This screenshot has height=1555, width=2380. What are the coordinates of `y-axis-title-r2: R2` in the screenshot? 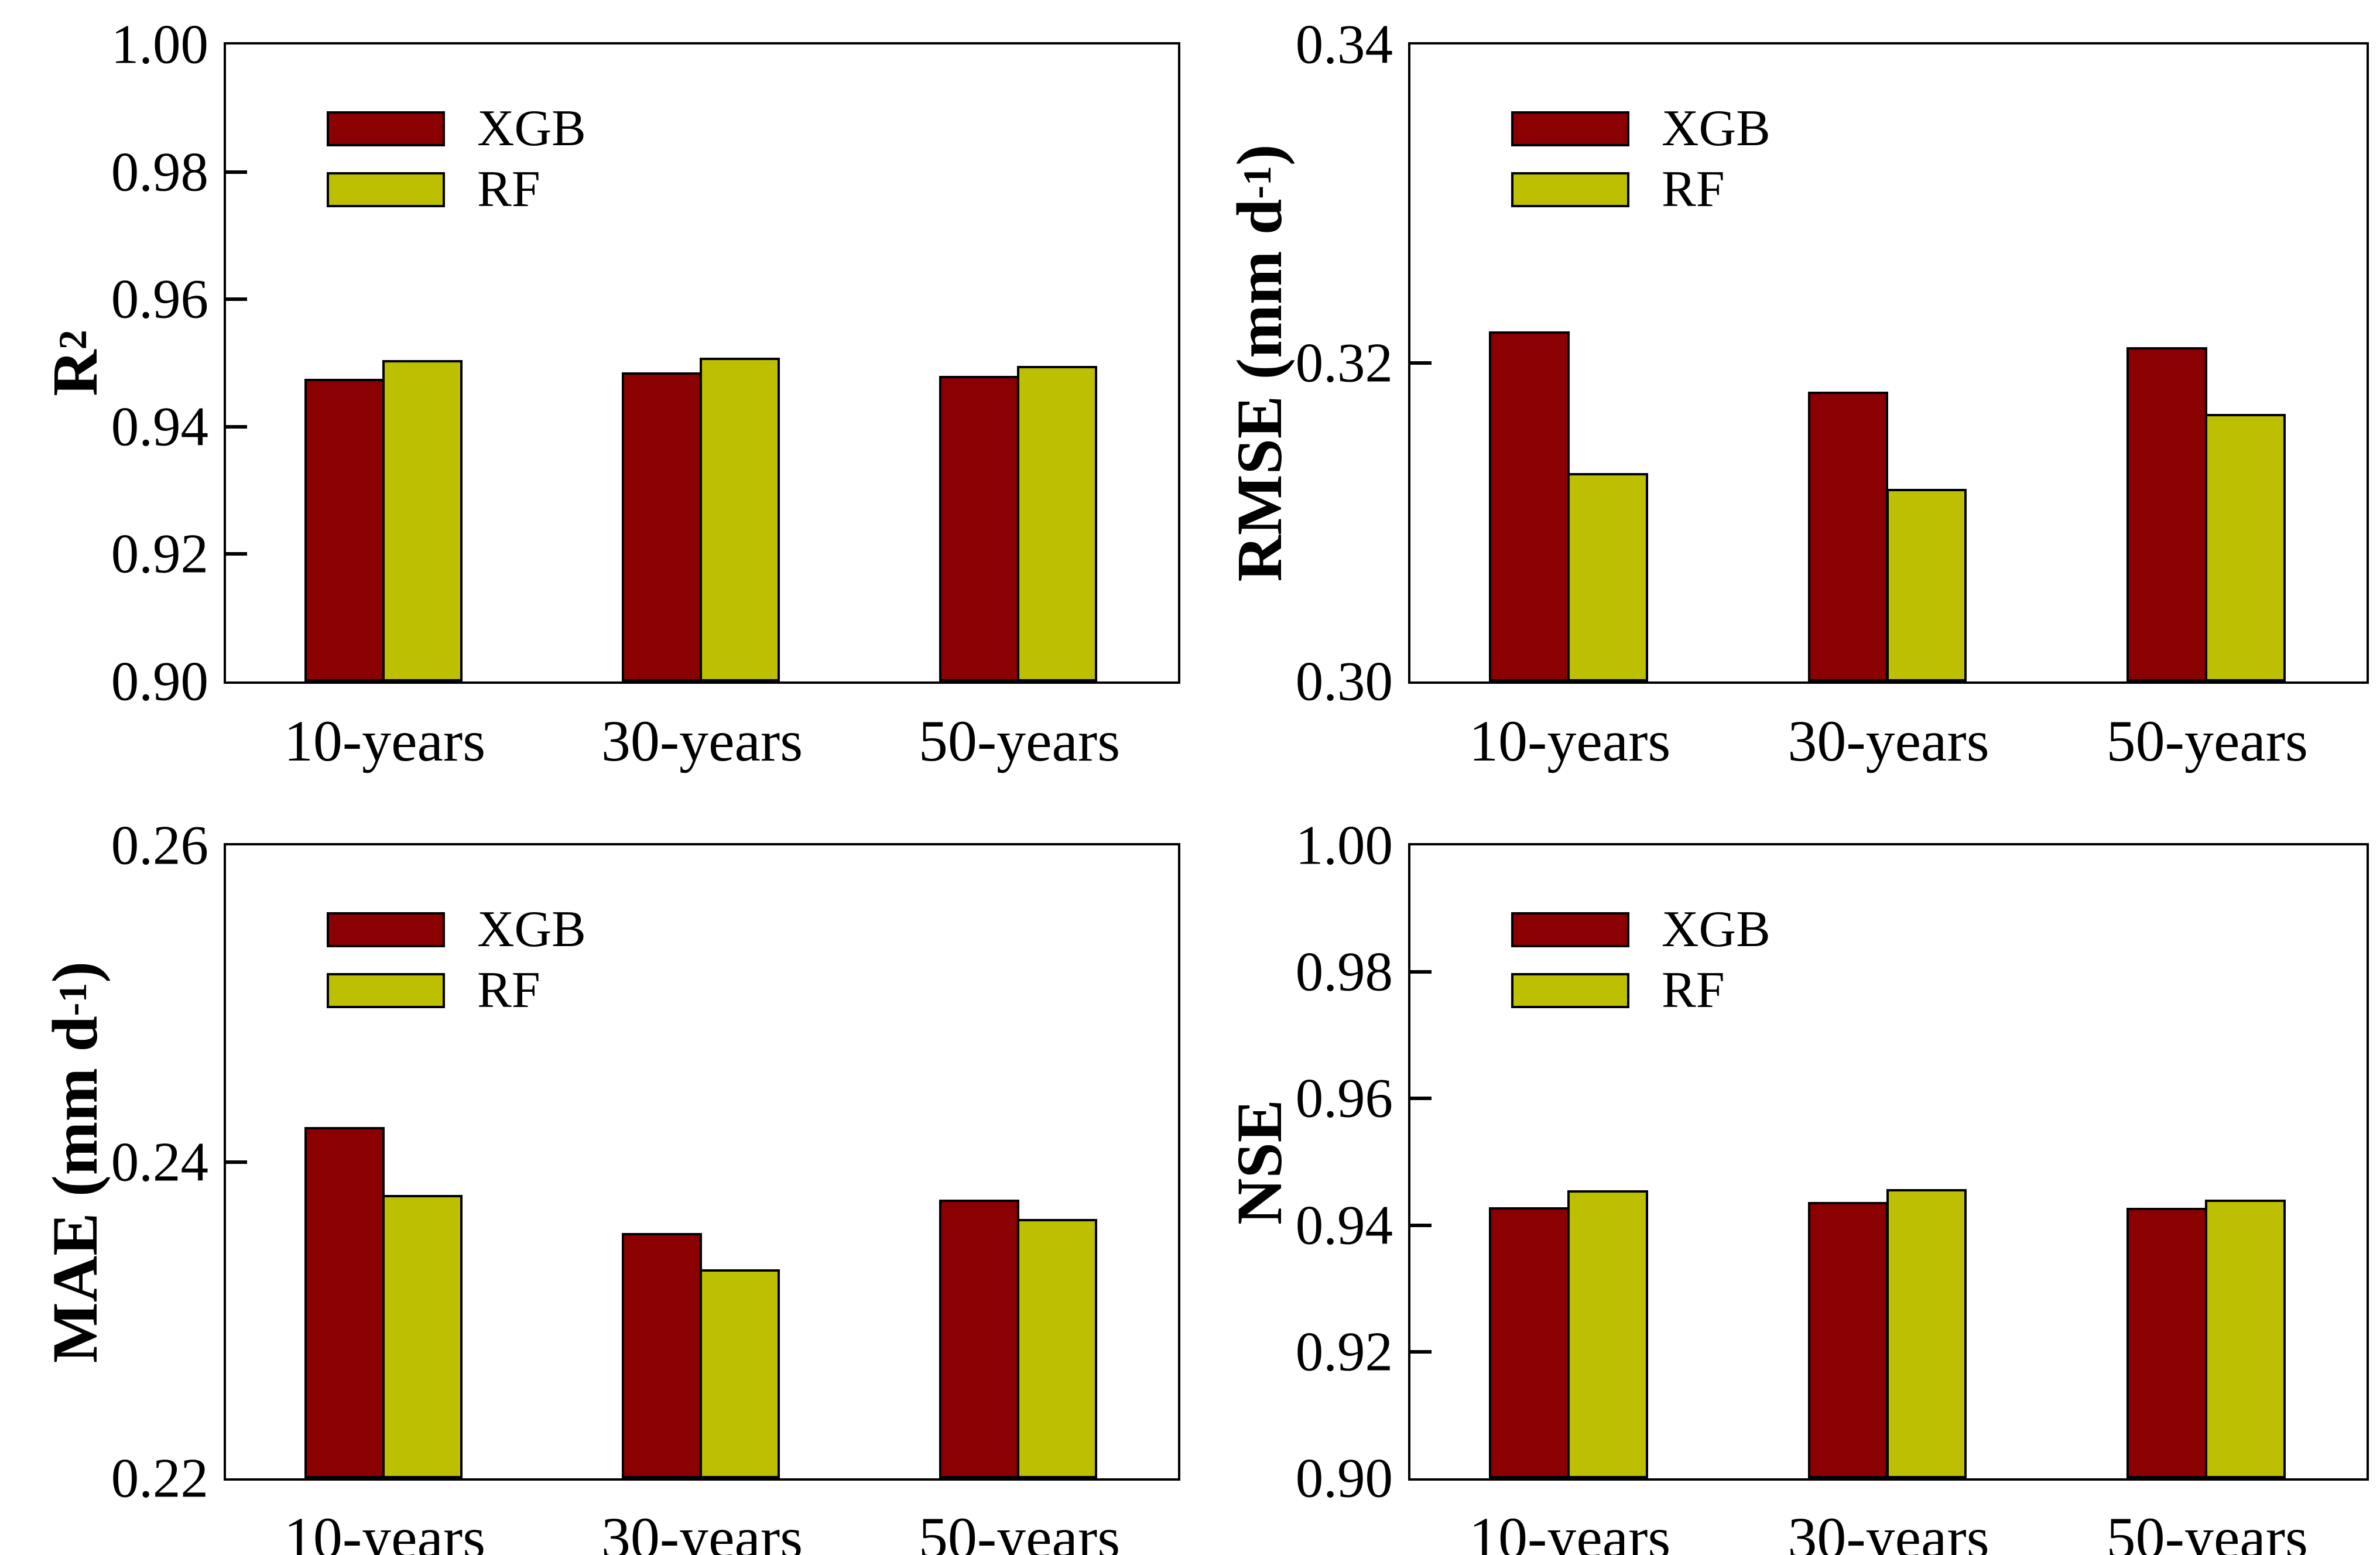 It's located at (75, 363).